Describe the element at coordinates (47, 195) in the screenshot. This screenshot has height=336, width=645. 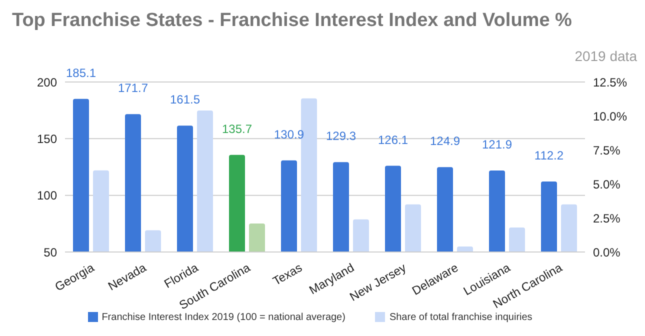
I see `y-tick-label: 100` at that location.